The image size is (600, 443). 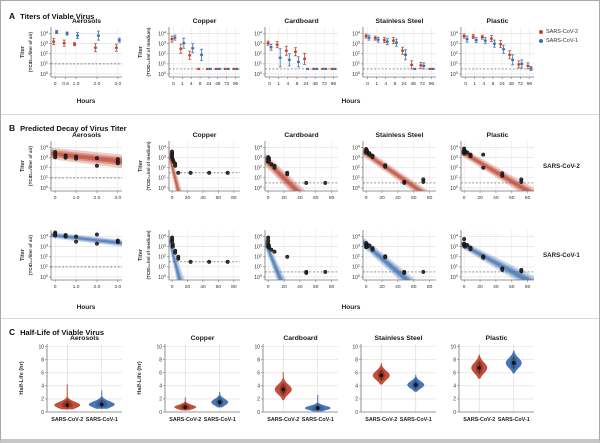 I want to click on sars-cov-2-marker-icon, so click(x=541, y=32).